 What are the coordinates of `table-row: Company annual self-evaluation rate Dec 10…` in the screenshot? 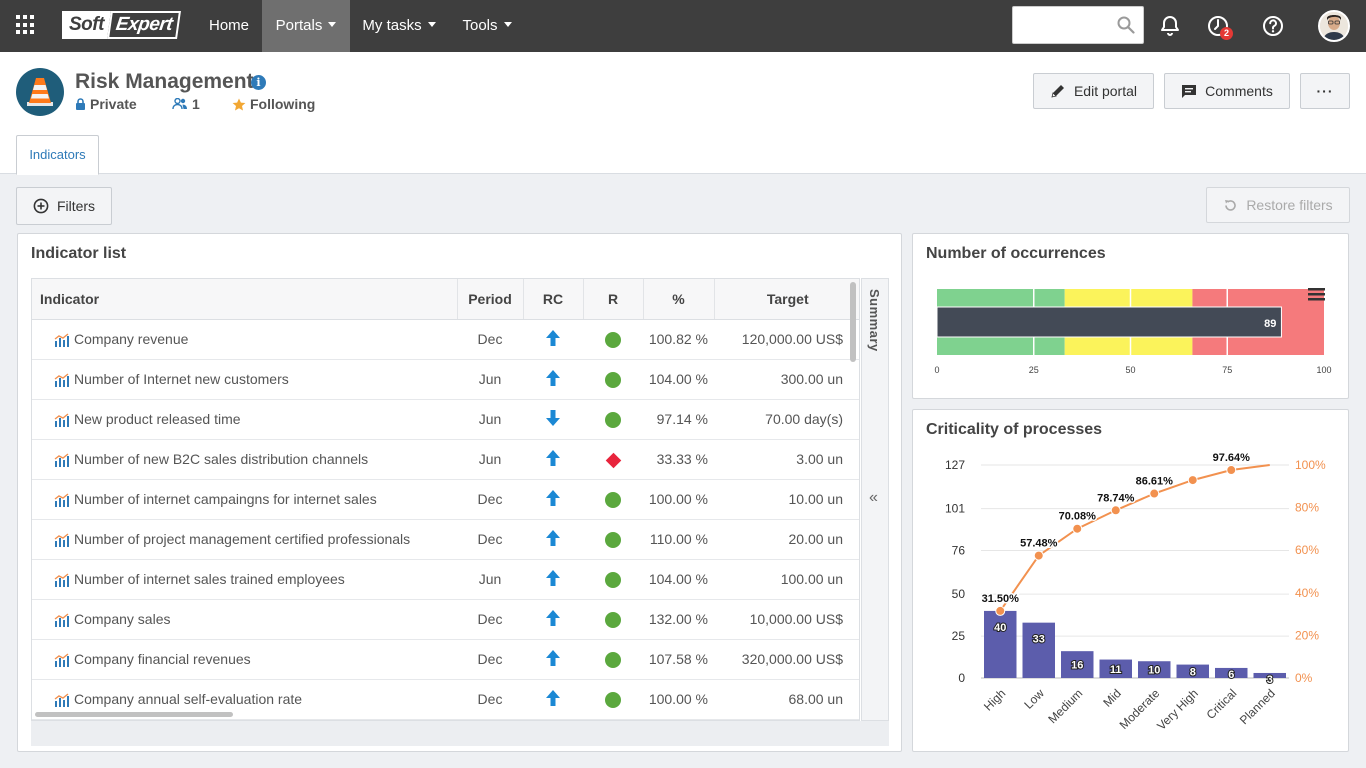 It's located at (445, 699).